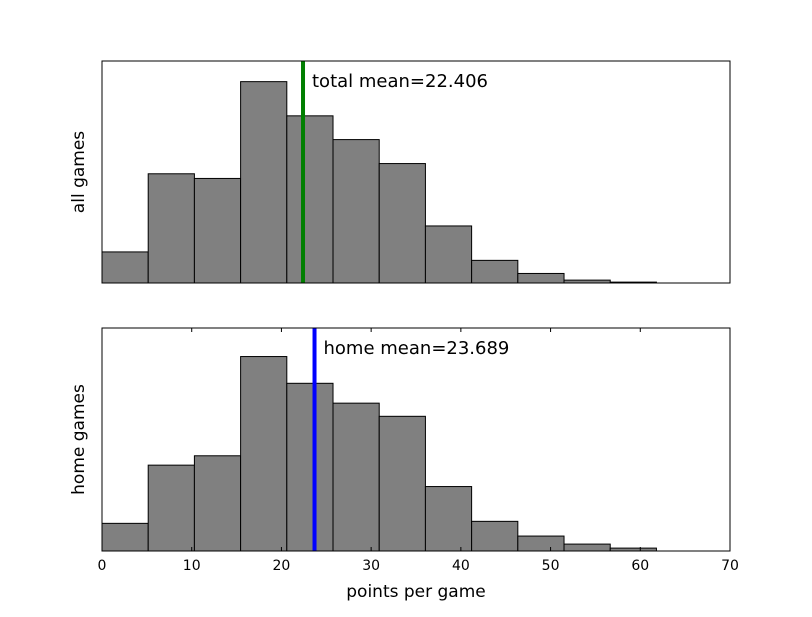 This screenshot has width=812, height=617. Describe the element at coordinates (282, 566) in the screenshot. I see `x-tick-label: 20` at that location.